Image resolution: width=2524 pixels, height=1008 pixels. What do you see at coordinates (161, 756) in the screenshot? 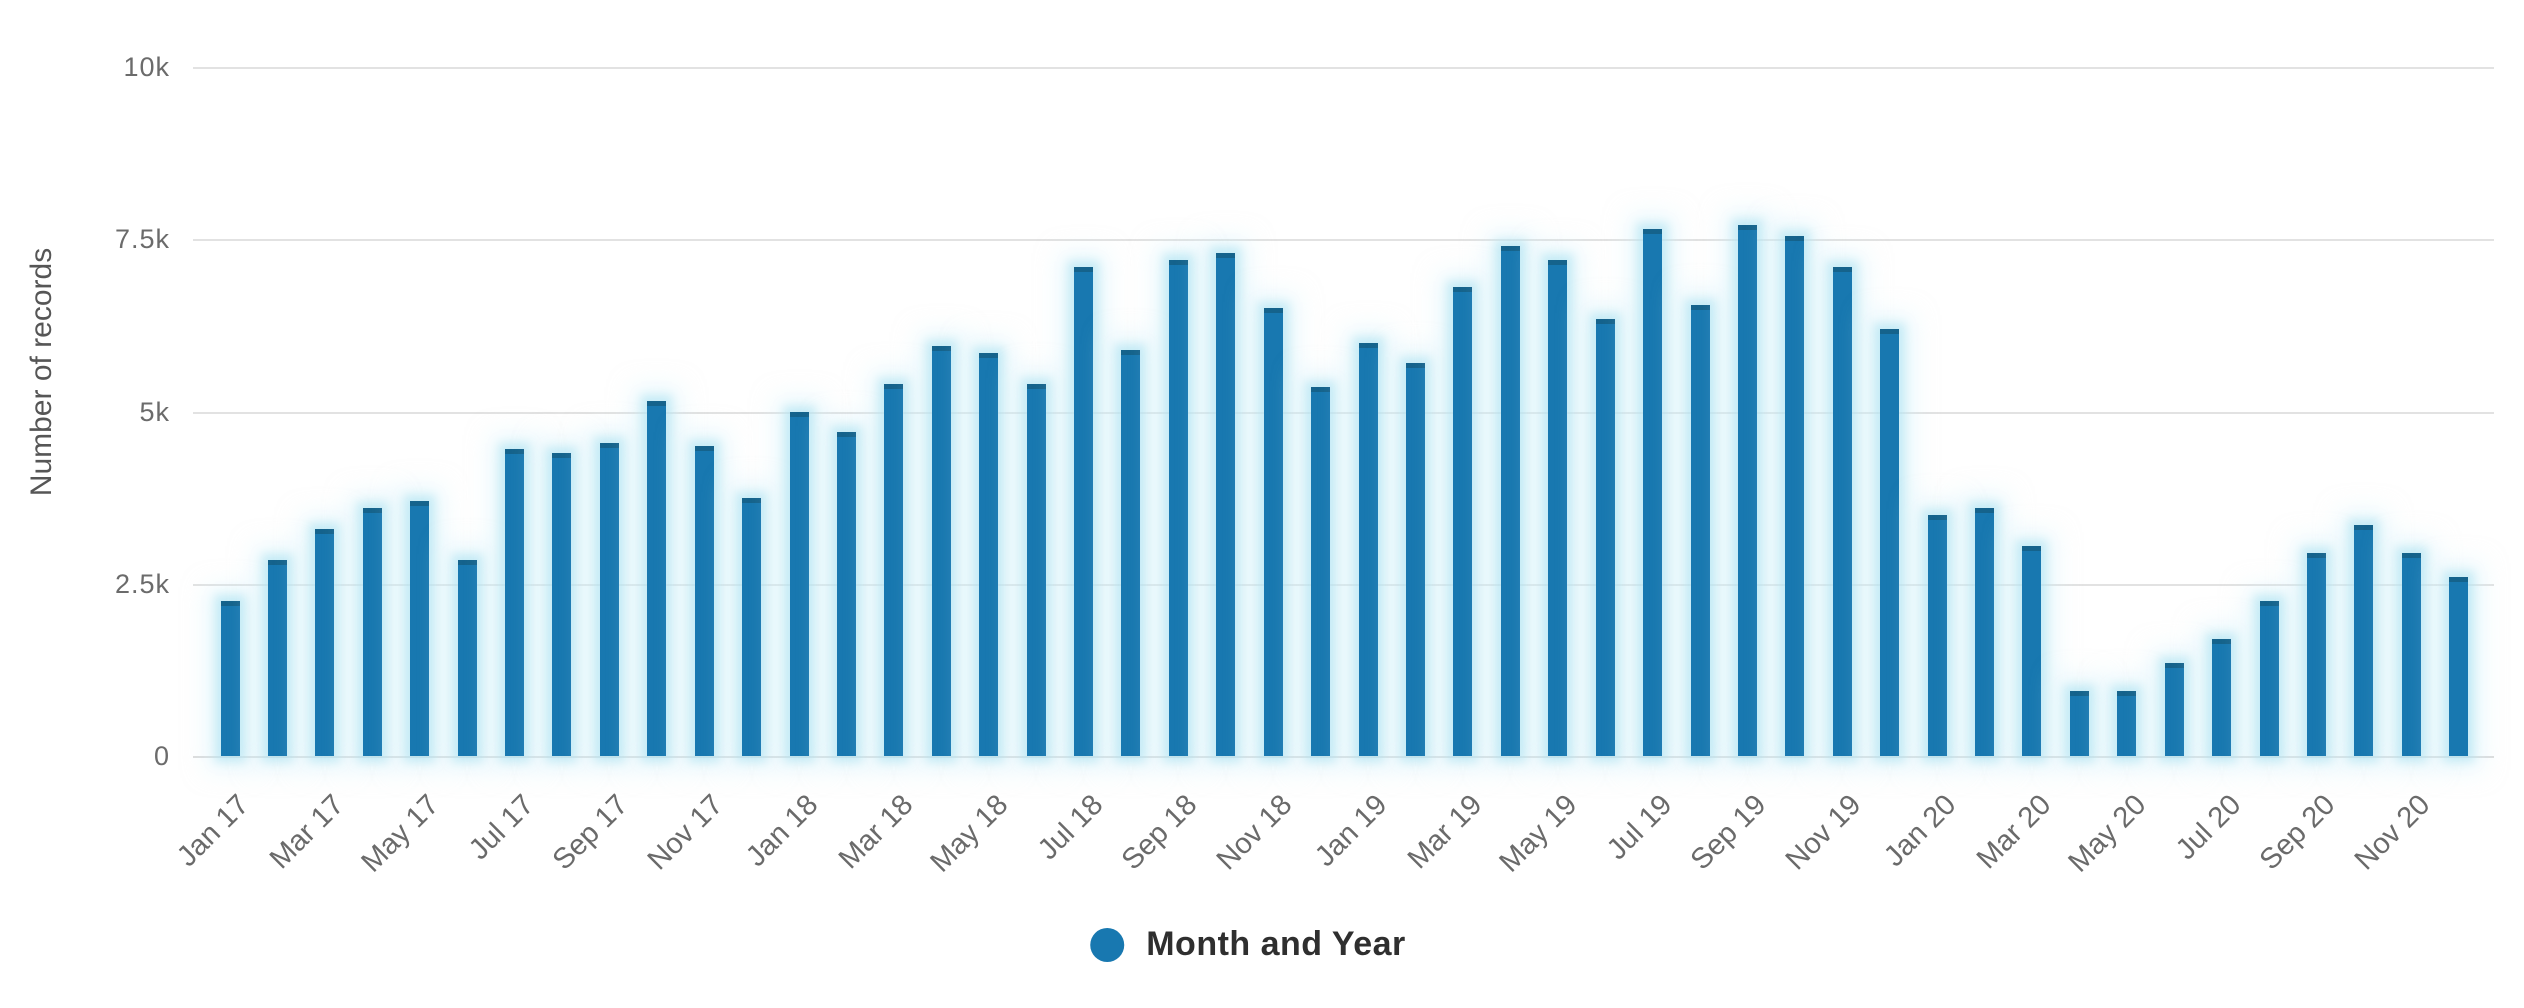
I see `y-tick-label: 0` at bounding box center [161, 756].